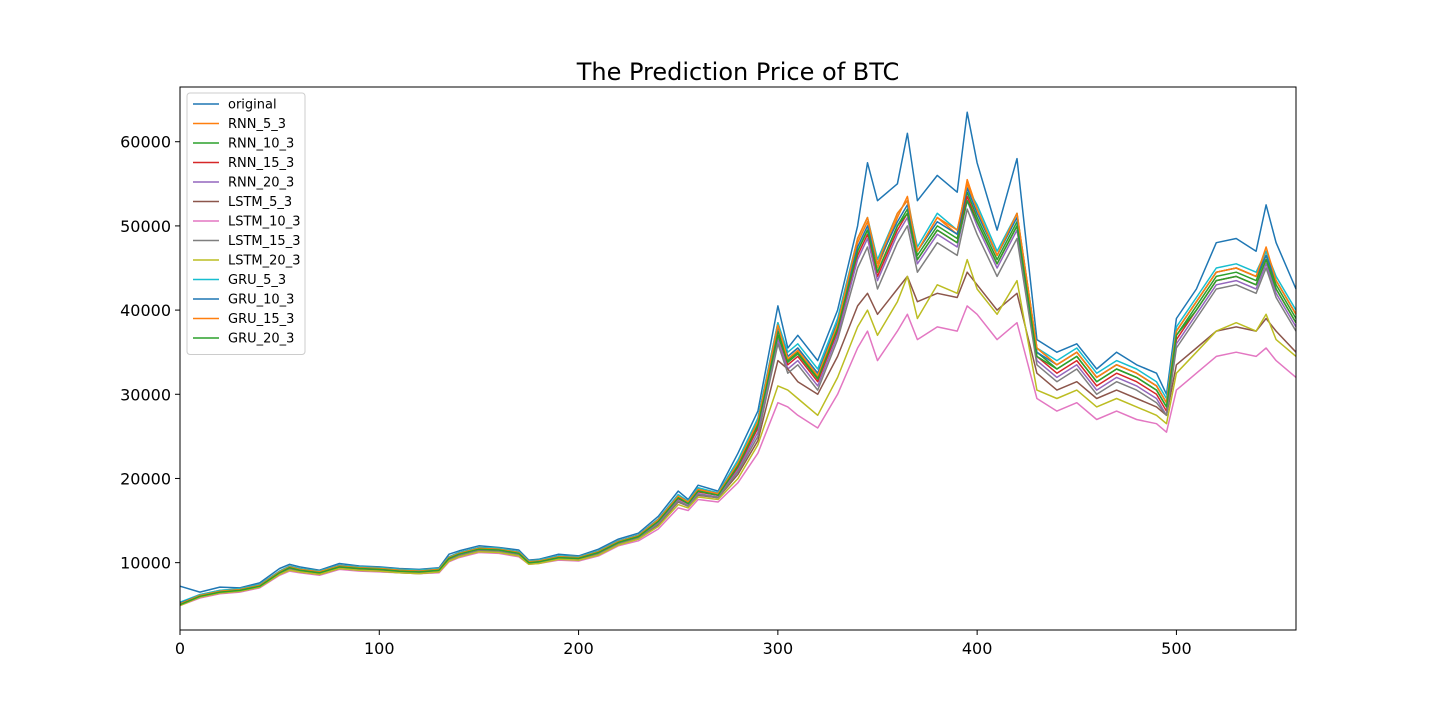 The height and width of the screenshot is (720, 1440). What do you see at coordinates (257, 280) in the screenshot?
I see `legend-label: GRU_5_3` at bounding box center [257, 280].